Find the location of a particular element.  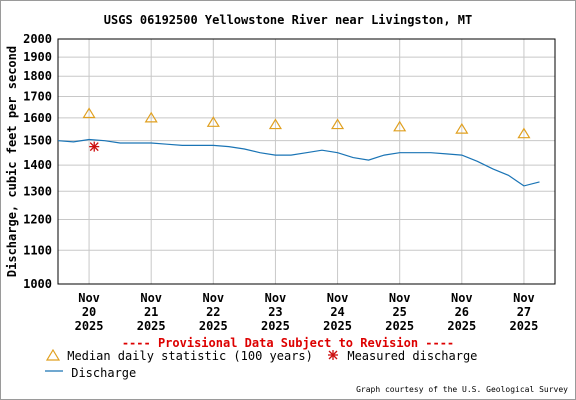

measured-point is located at coordinates (94, 146).